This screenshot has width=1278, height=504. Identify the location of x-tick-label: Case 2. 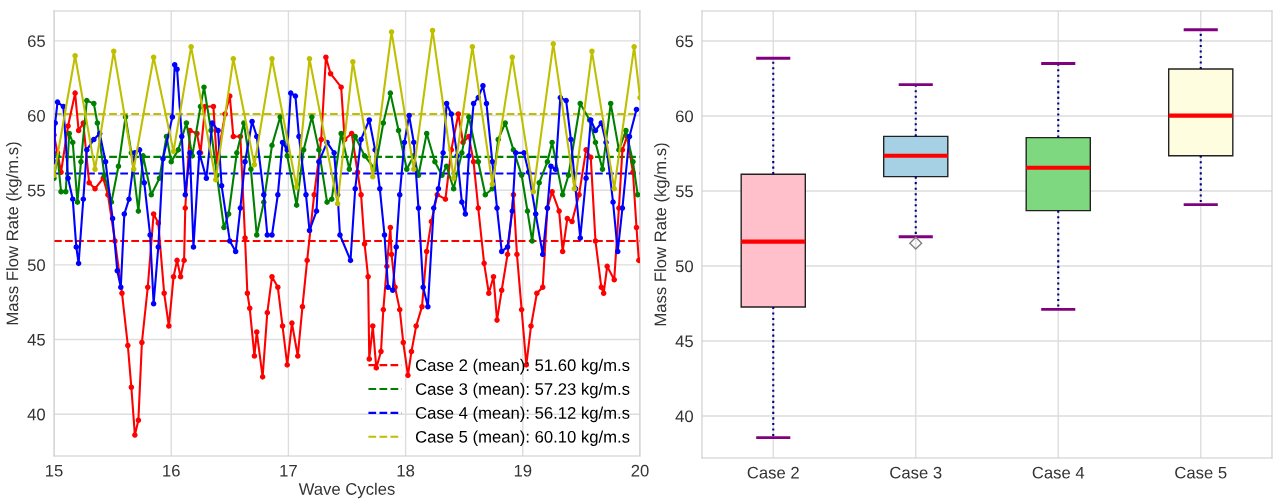
(773, 472).